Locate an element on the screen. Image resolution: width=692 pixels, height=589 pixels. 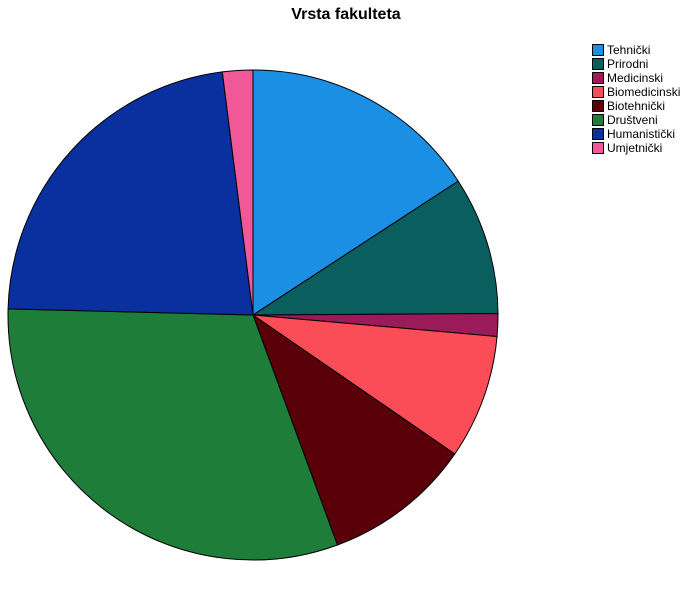
legend-item: Biomedicinski is located at coordinates (636, 92).